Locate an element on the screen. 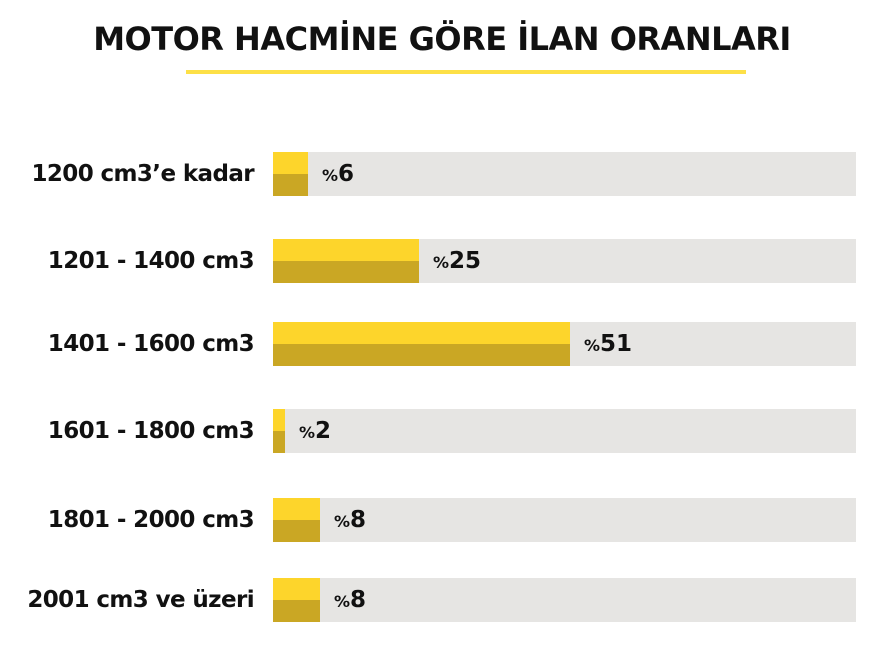 This screenshot has width=884, height=649. bar-row: 1401 - 1600 cm3 %51 is located at coordinates (442, 344).